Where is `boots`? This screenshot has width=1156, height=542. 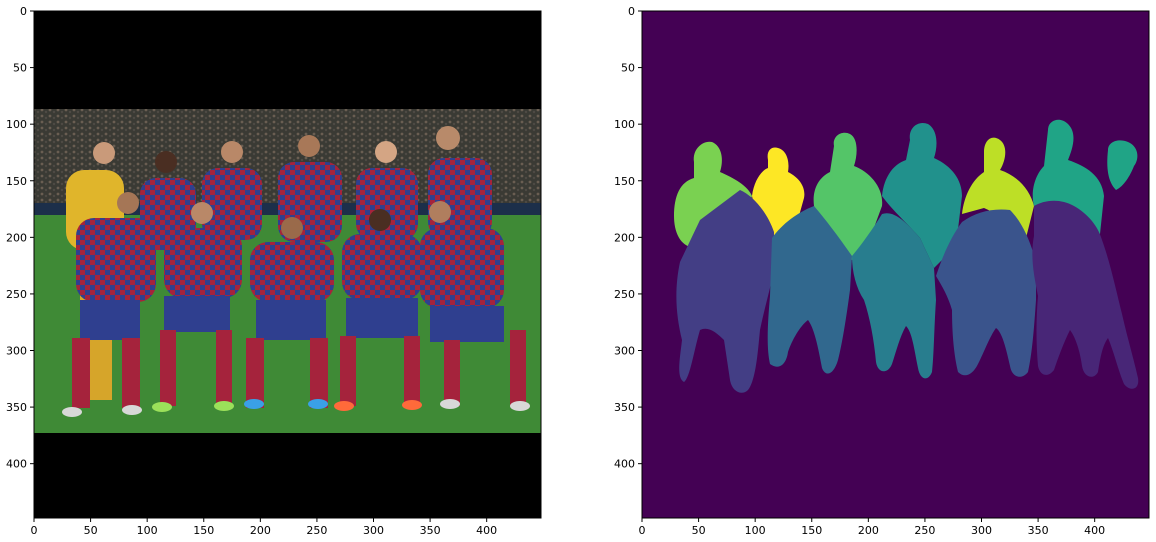 boots is located at coordinates (296, 408).